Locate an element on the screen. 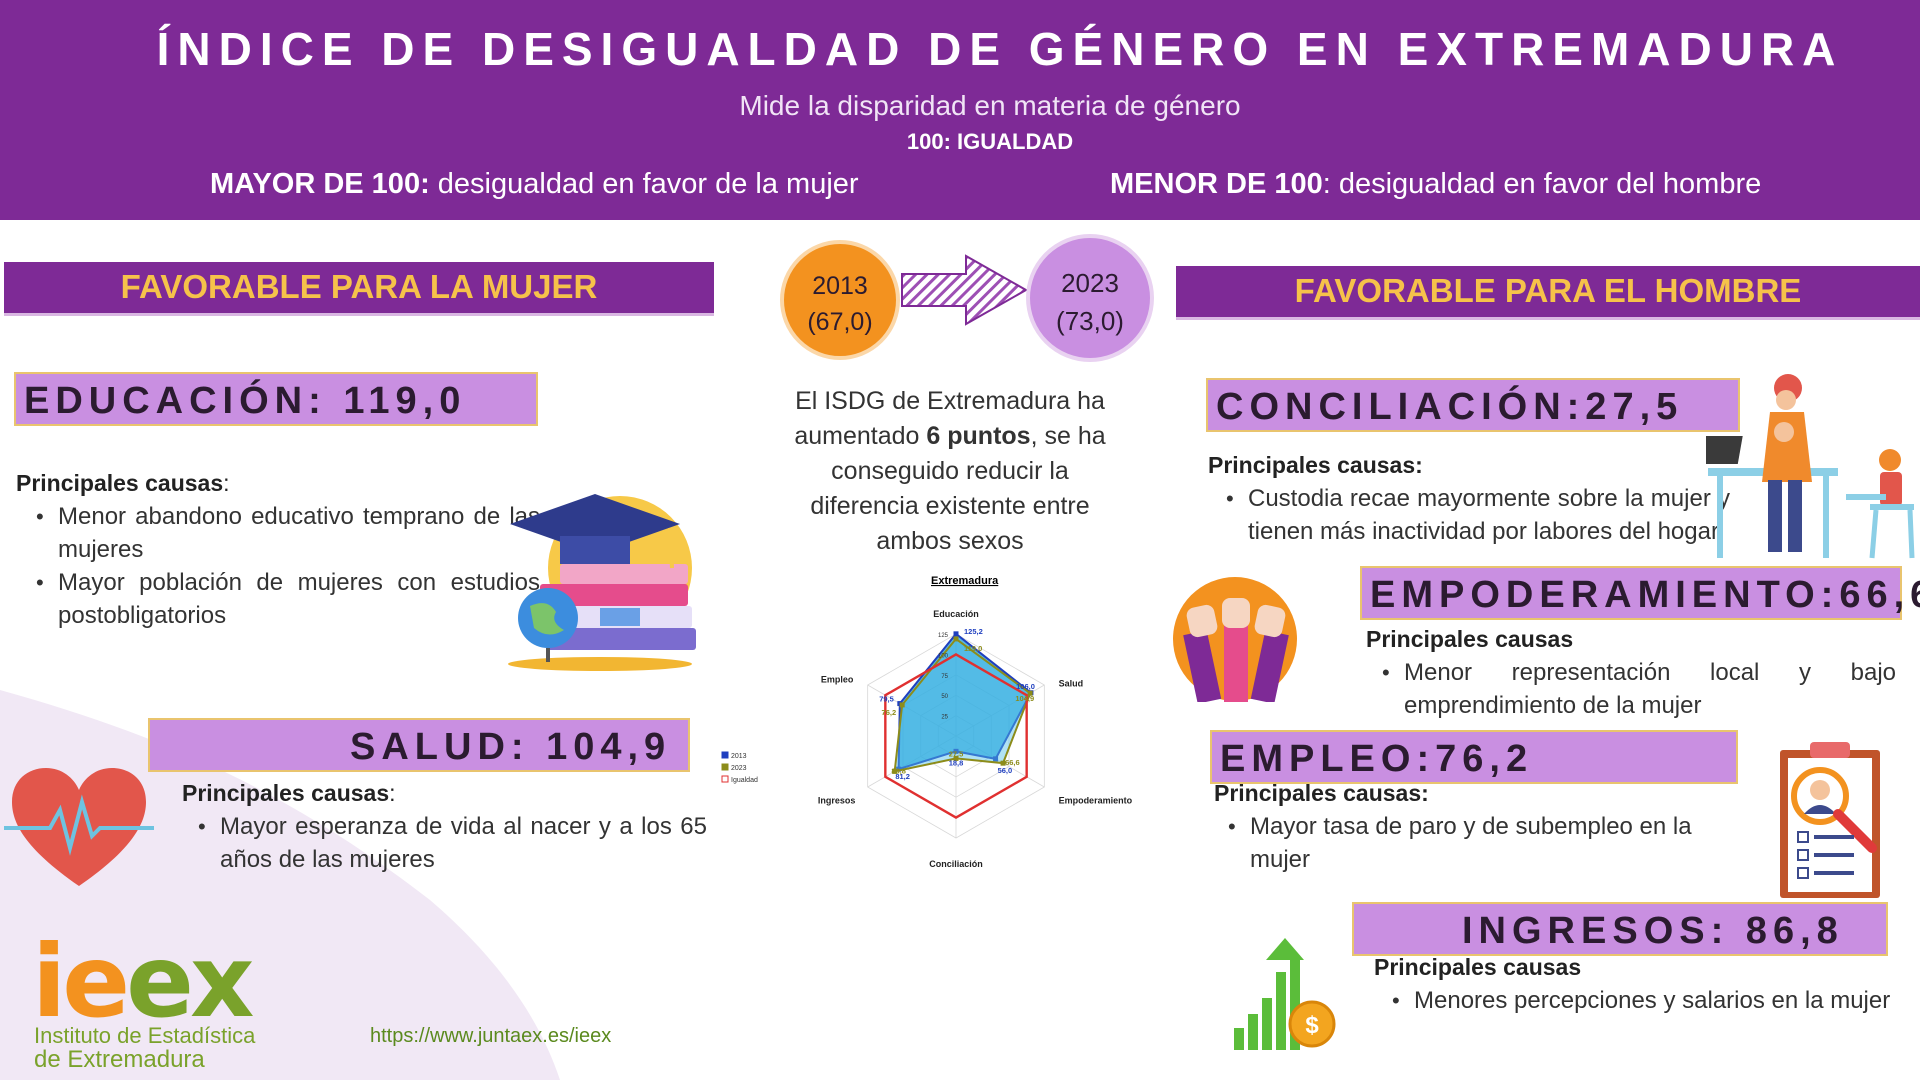 This screenshot has height=1080, width=1920. conciliacion-title: CONCILIACIÓN:27,5 is located at coordinates (1473, 405).